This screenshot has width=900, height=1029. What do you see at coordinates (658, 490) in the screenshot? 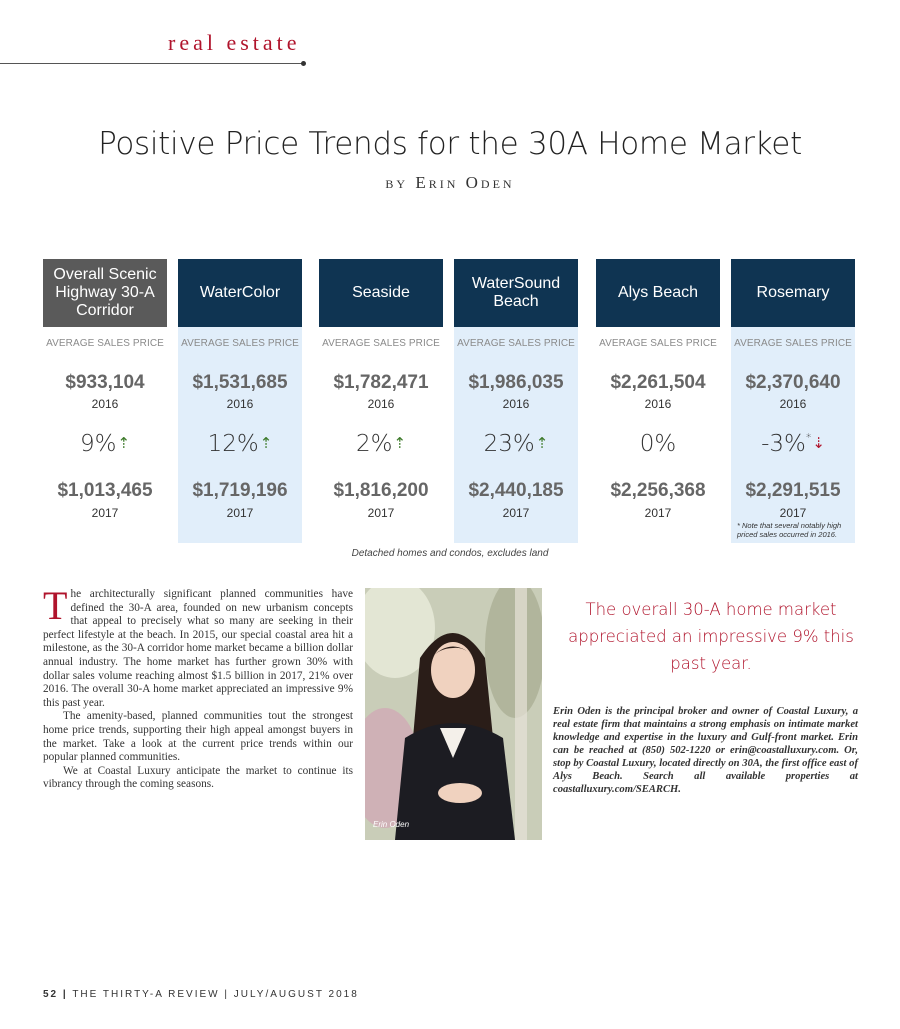
I see `price-2017: $2,256,368` at bounding box center [658, 490].